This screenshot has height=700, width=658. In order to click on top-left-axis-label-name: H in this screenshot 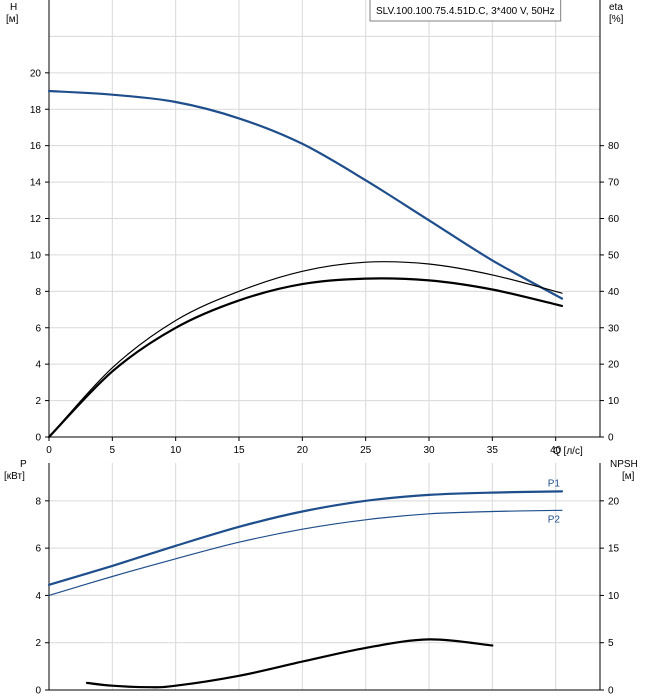, I will do `click(13, 7)`.